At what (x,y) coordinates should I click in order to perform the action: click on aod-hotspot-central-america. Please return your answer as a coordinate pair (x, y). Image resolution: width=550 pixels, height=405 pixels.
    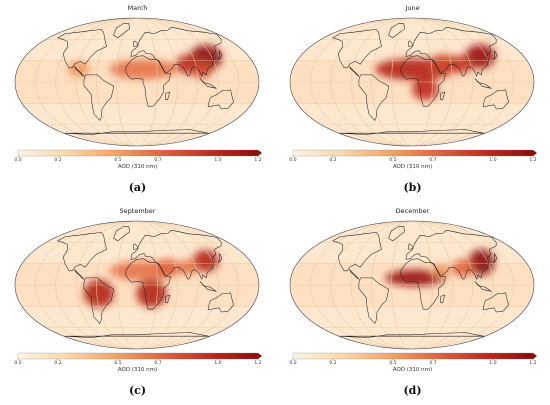
    Looking at the image, I should click on (78, 69).